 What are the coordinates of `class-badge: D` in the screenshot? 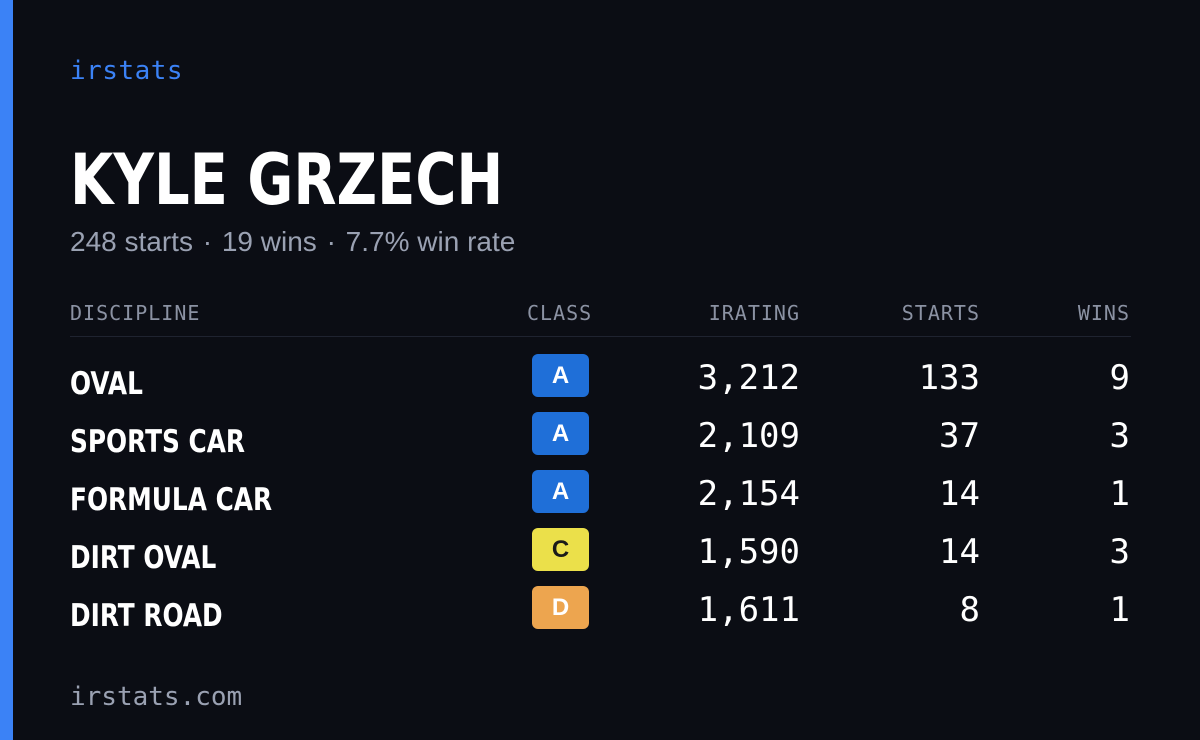 It's located at (560, 607).